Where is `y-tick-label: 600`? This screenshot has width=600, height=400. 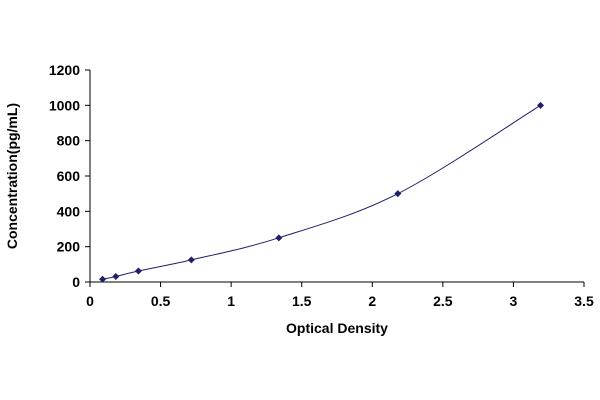
y-tick-label: 600 is located at coordinates (69, 176).